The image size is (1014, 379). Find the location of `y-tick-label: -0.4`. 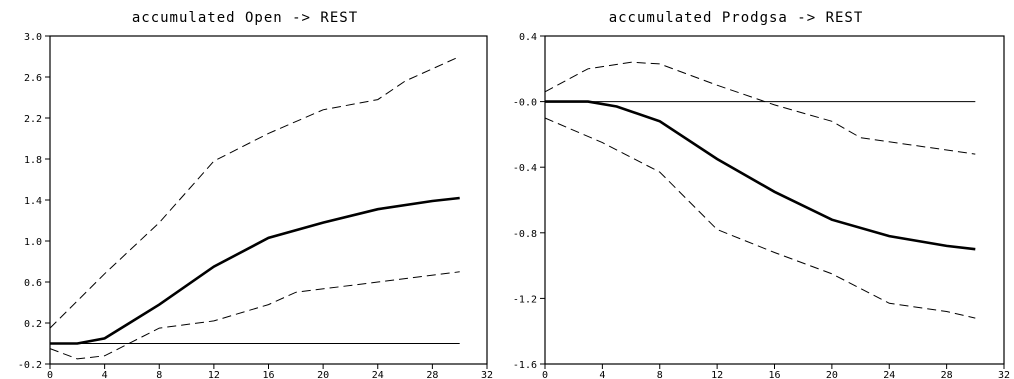

y-tick-label: -0.4 is located at coordinates (525, 168).